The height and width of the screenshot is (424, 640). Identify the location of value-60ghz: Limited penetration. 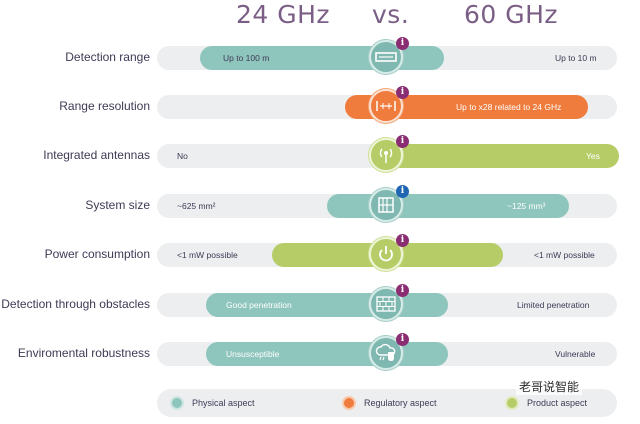
(553, 305).